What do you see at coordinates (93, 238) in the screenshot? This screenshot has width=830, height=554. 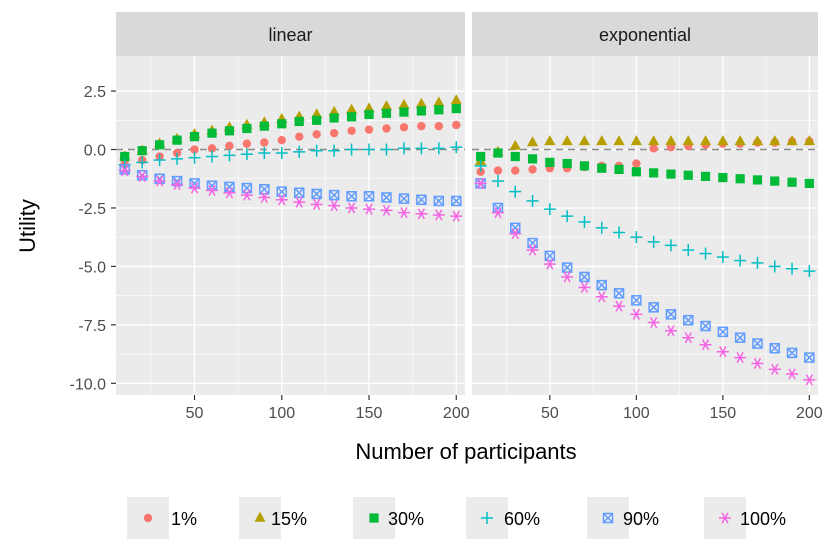 I see `y-axis: 2.5 0.0 -2.5 -5.0 -7.5 -10.0` at bounding box center [93, 238].